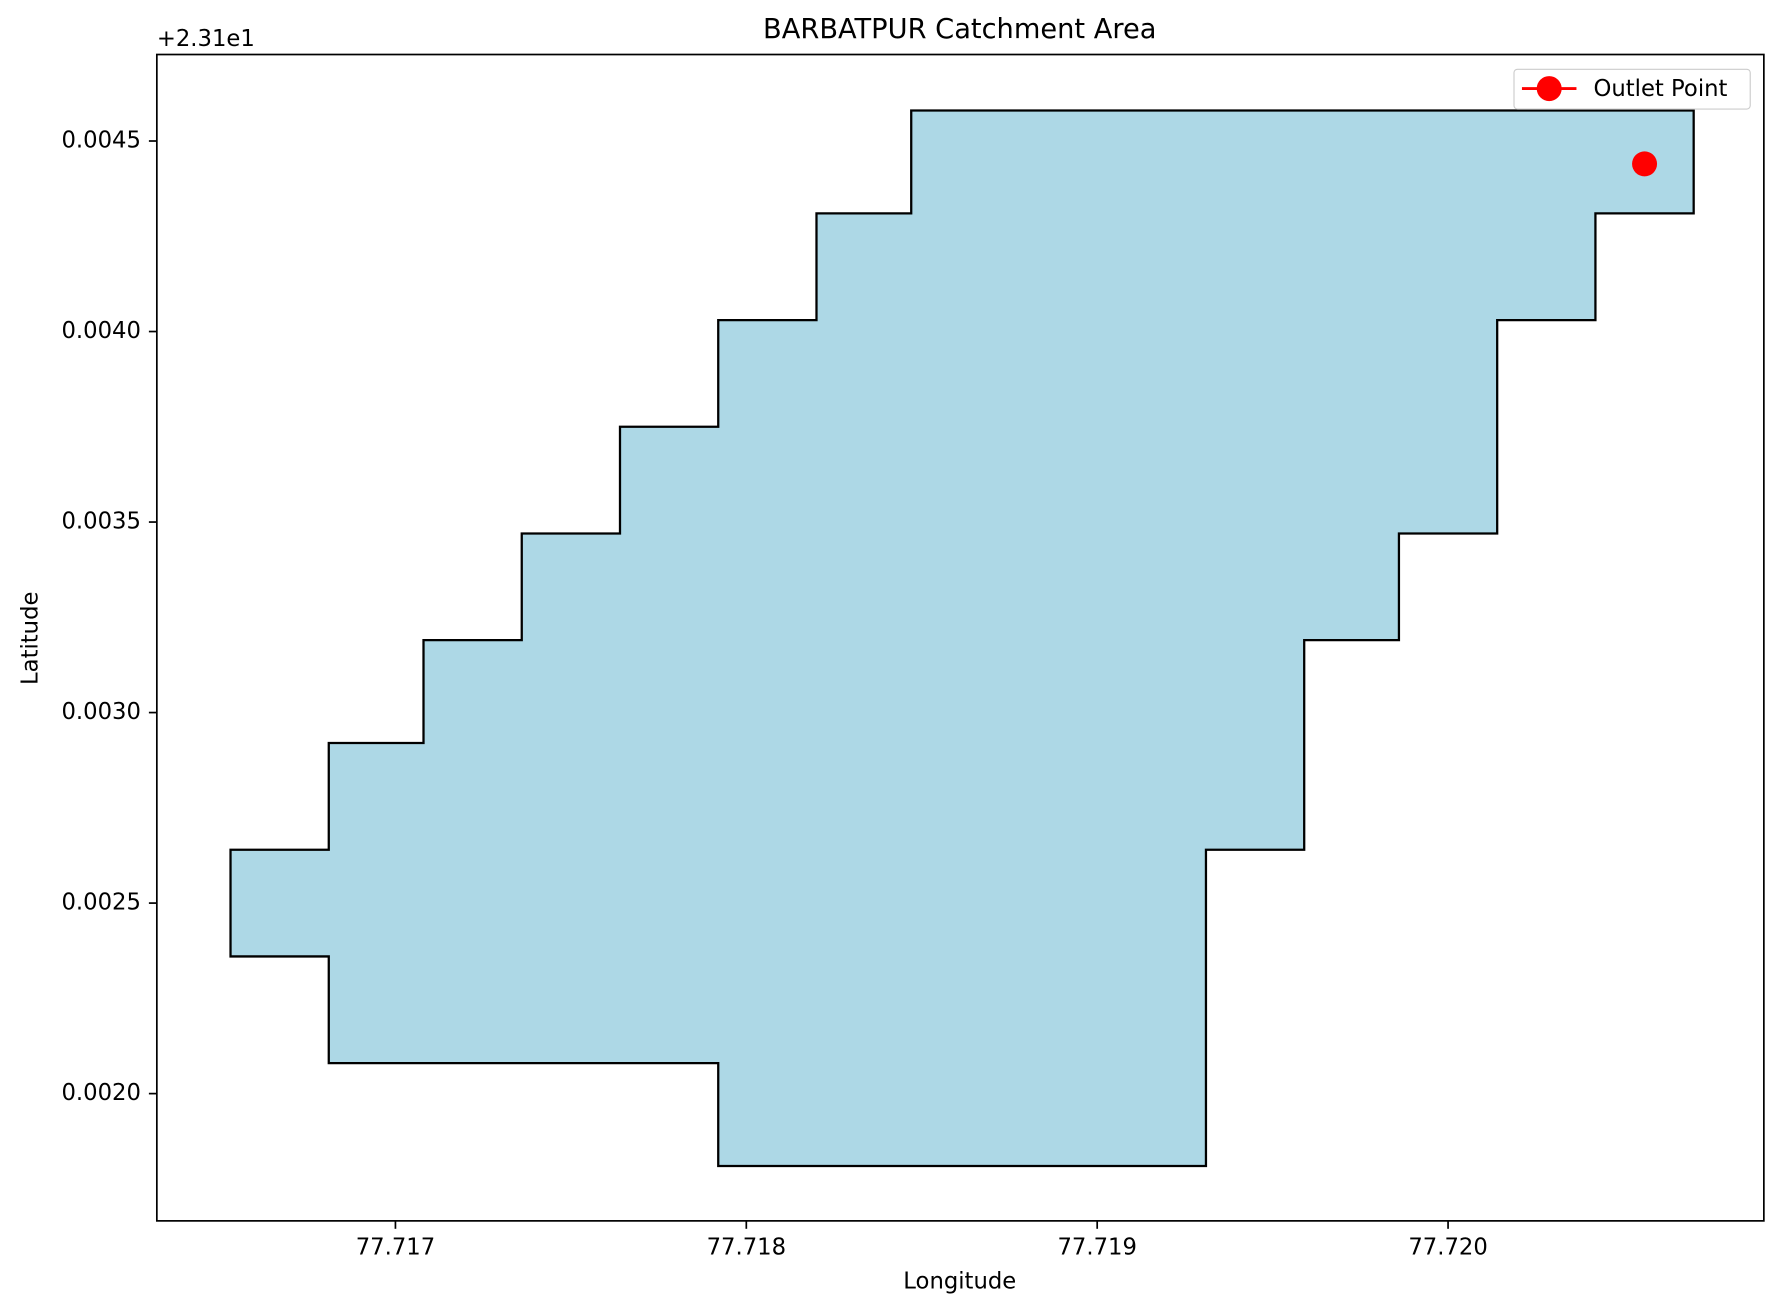 The image size is (1781, 1314). I want to click on outlet-point, so click(1645, 164).